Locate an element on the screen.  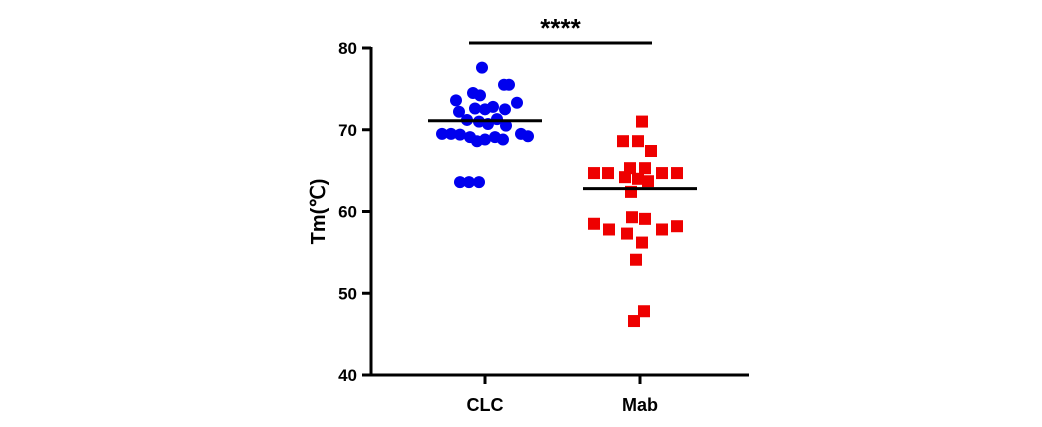
mean-lines is located at coordinates (562, 155).